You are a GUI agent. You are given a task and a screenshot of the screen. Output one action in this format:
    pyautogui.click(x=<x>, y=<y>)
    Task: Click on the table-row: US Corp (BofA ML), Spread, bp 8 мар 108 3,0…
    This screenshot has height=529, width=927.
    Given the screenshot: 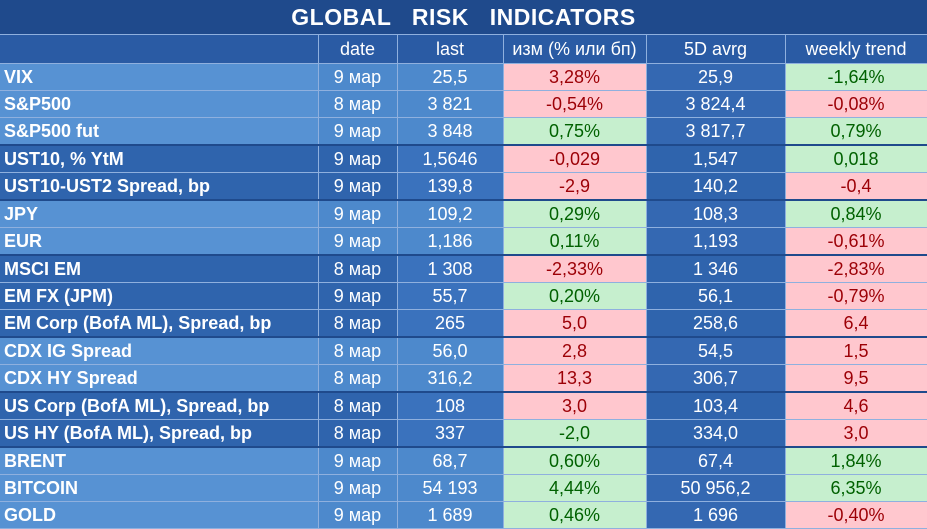 What is the action you would take?
    pyautogui.click(x=463, y=406)
    